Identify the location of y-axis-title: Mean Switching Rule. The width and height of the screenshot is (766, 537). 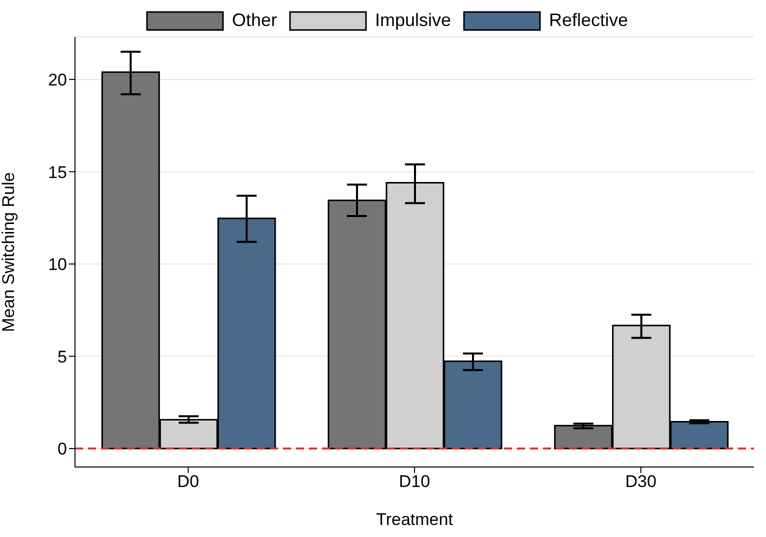
(9, 252).